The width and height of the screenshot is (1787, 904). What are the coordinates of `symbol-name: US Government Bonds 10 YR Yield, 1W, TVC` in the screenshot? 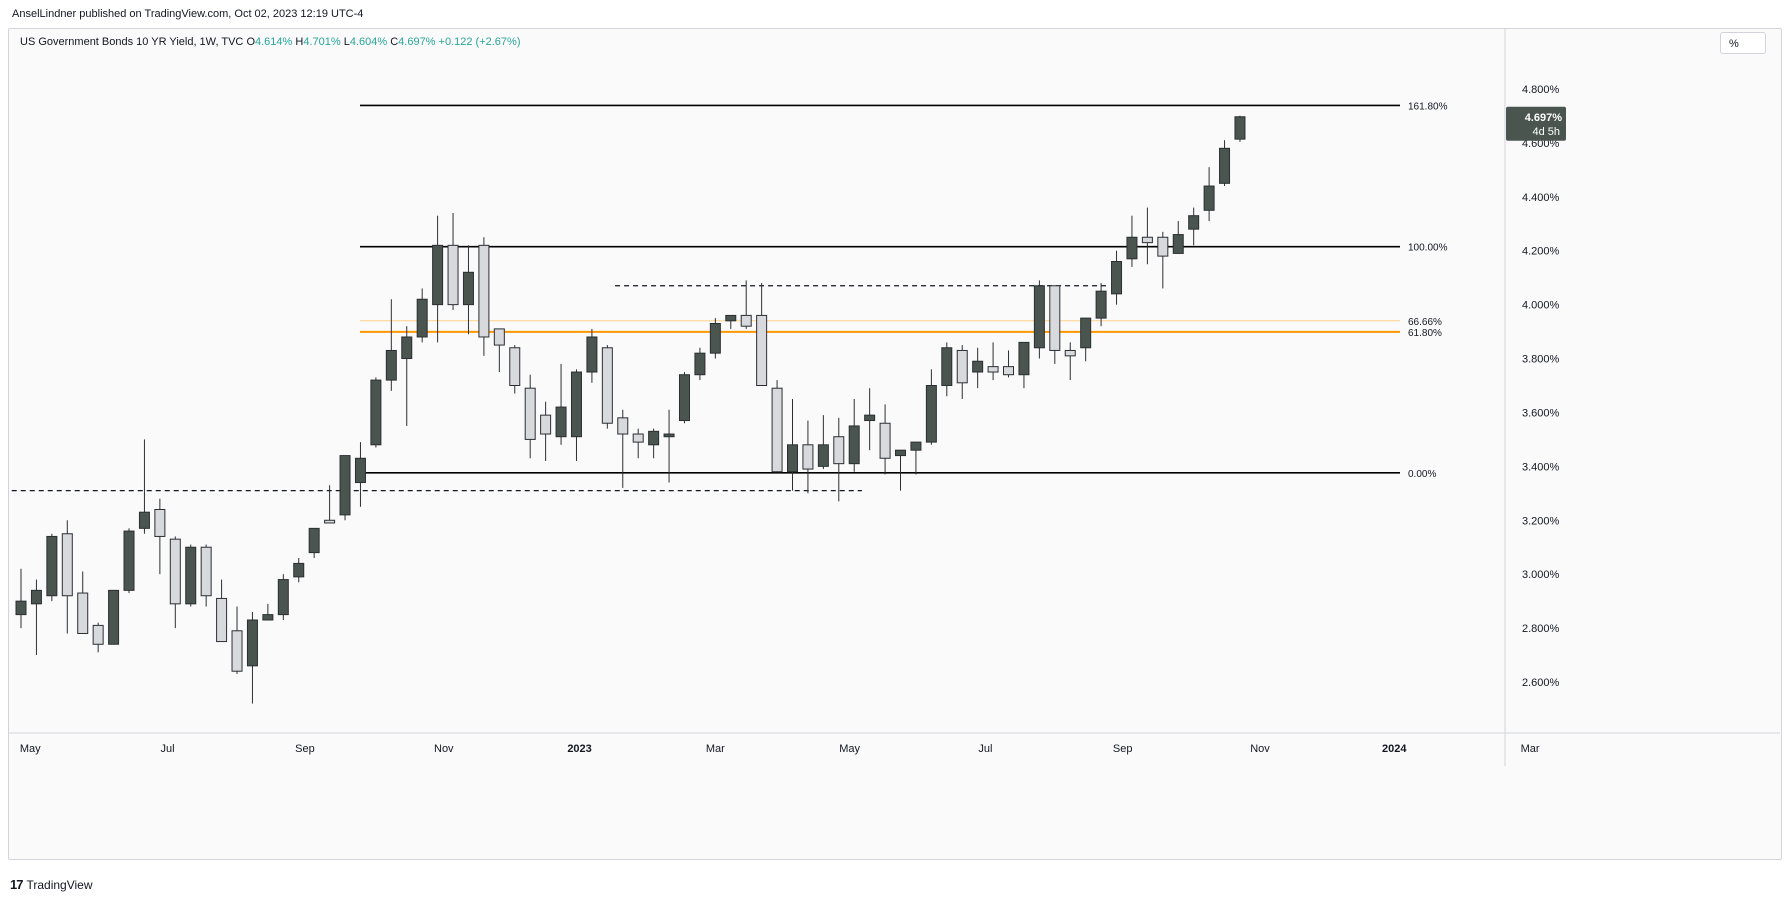 It's located at (132, 42).